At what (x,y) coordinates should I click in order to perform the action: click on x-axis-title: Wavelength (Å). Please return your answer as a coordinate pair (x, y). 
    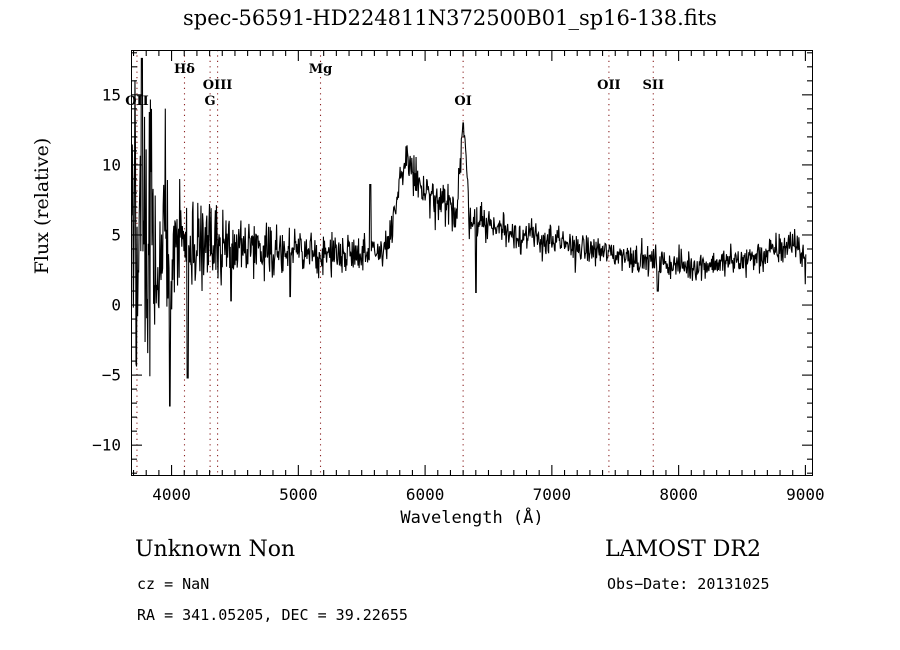
    Looking at the image, I should click on (472, 518).